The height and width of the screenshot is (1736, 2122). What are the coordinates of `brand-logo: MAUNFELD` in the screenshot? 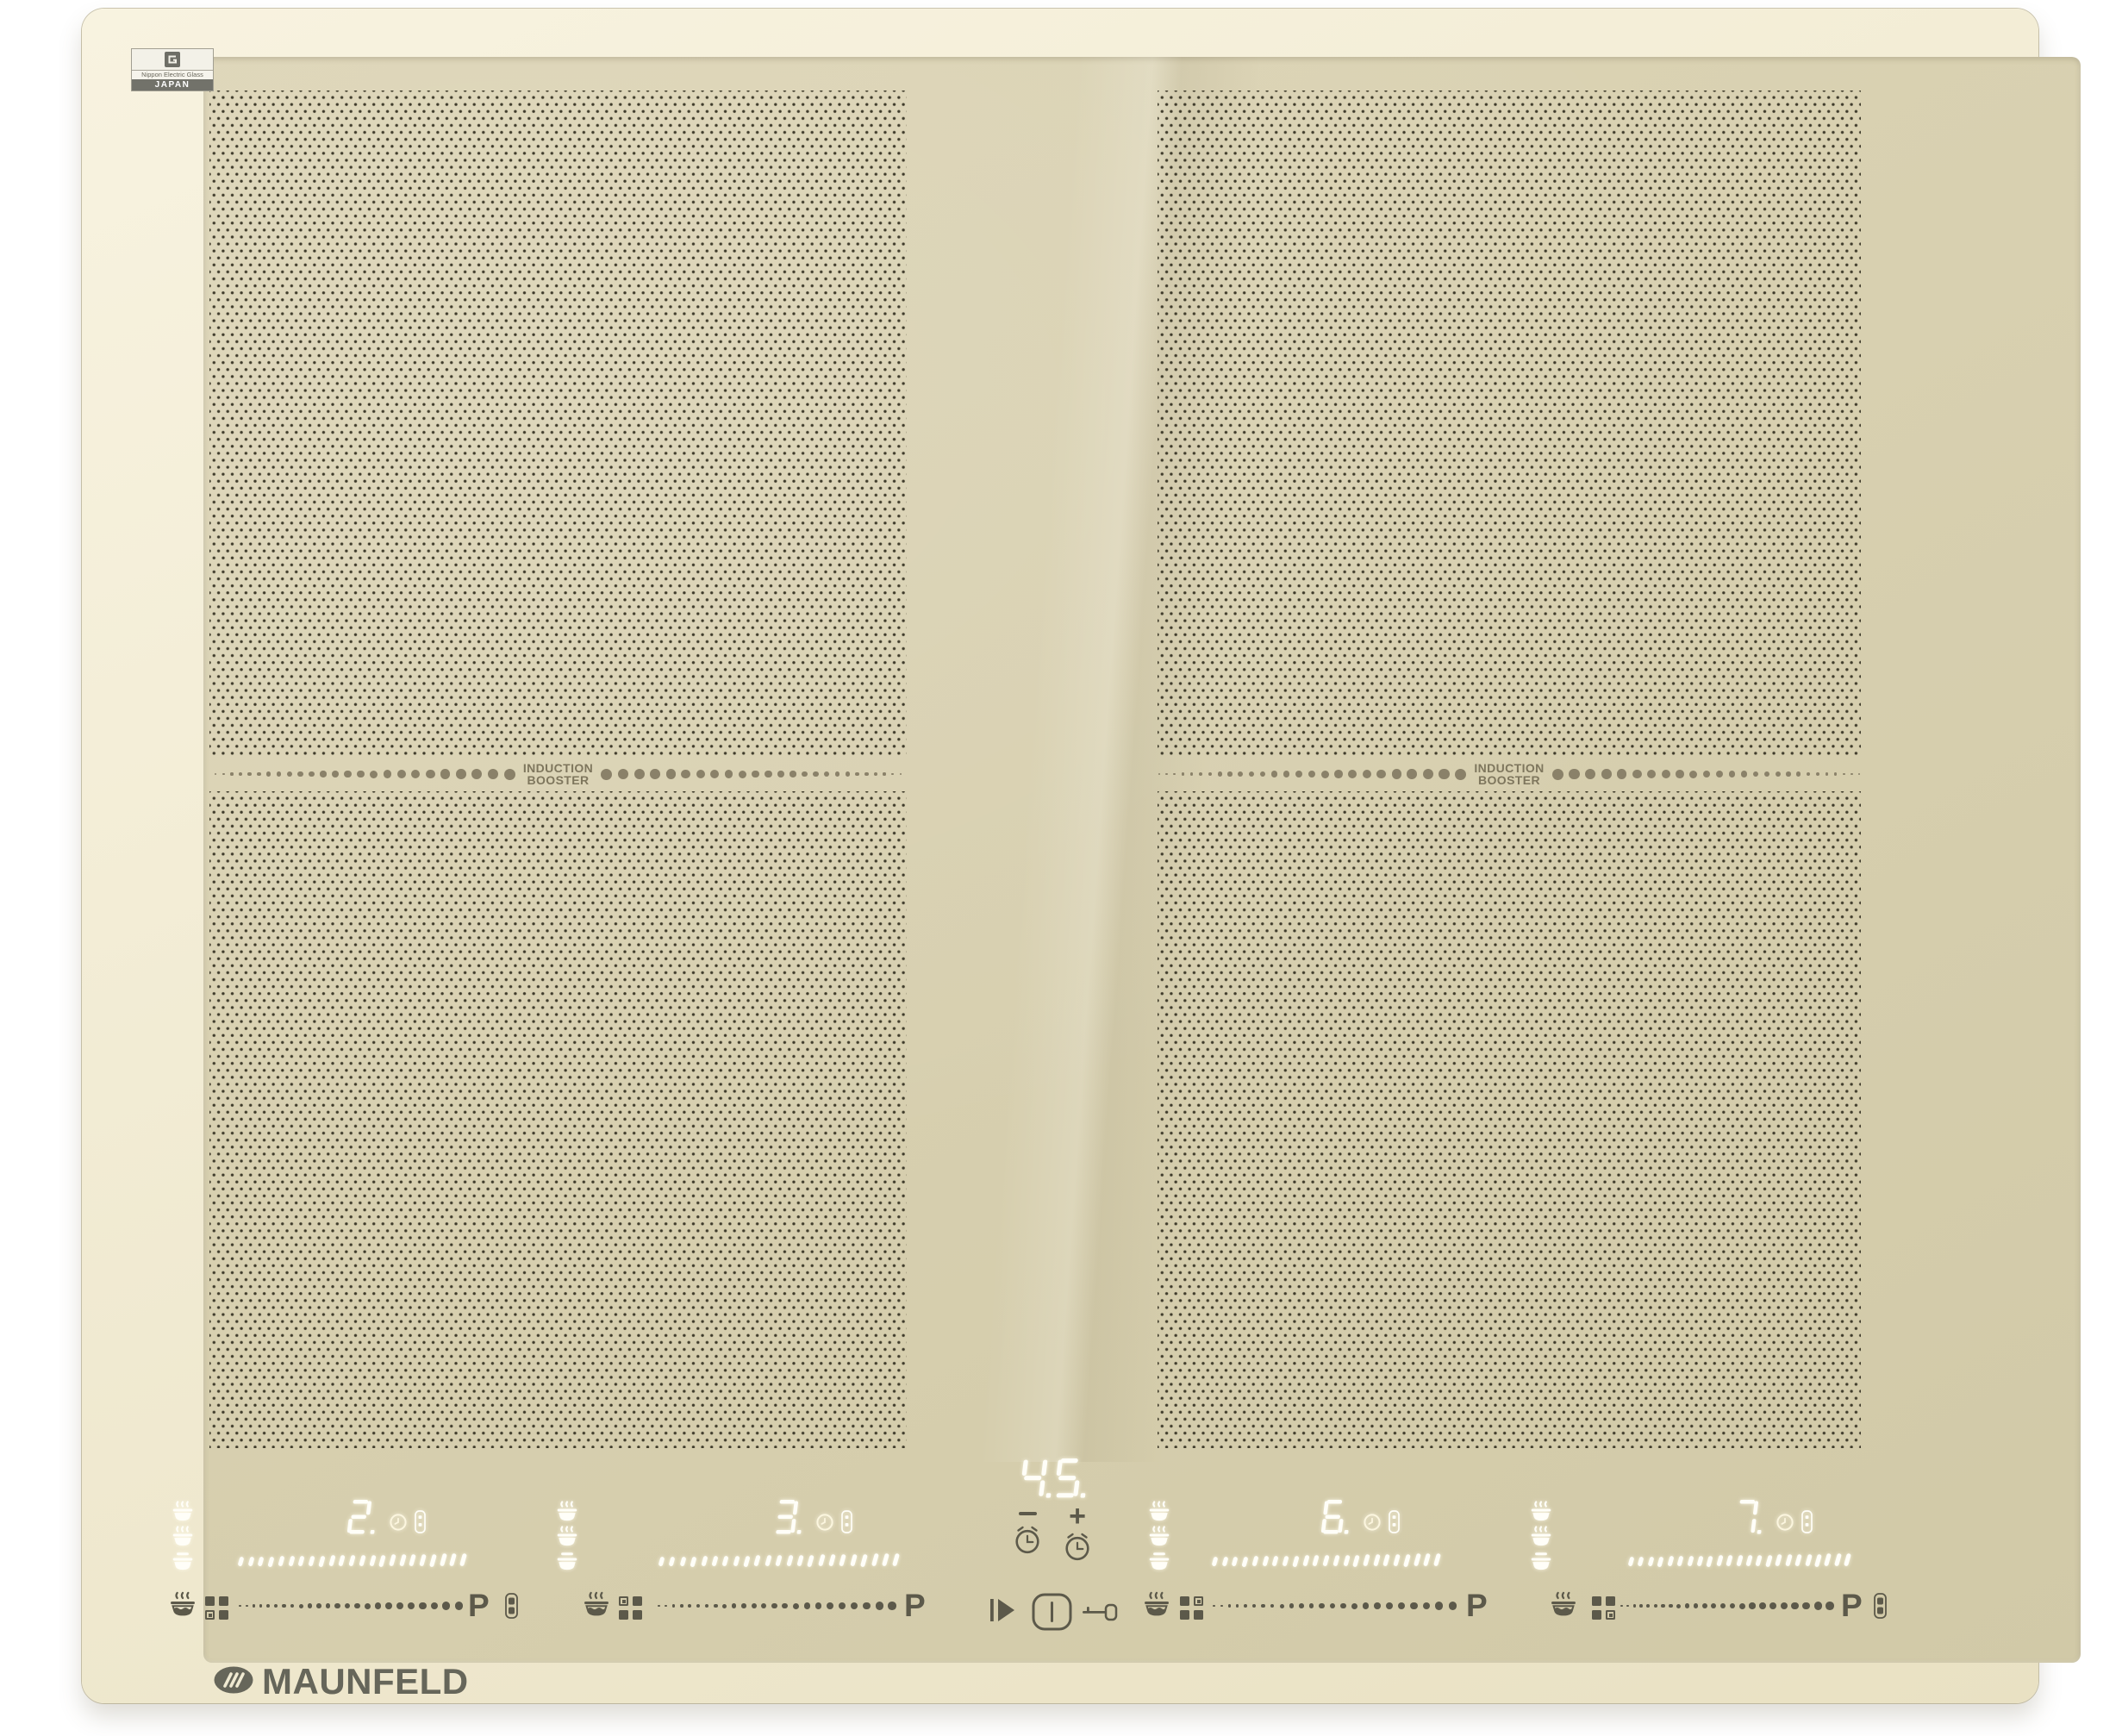 It's located at (341, 1681).